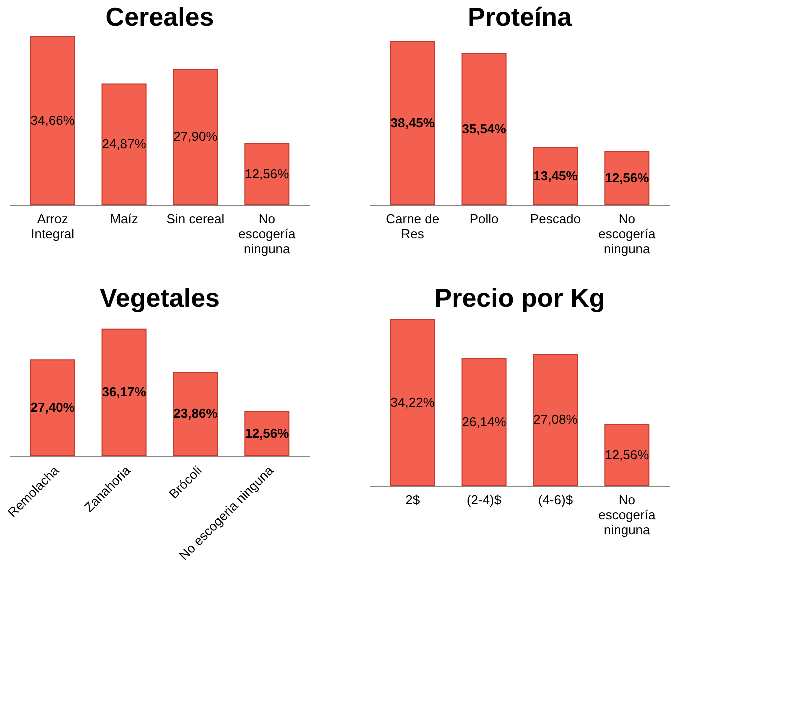 The height and width of the screenshot is (723, 798). I want to click on data-label: 23,86%, so click(196, 414).